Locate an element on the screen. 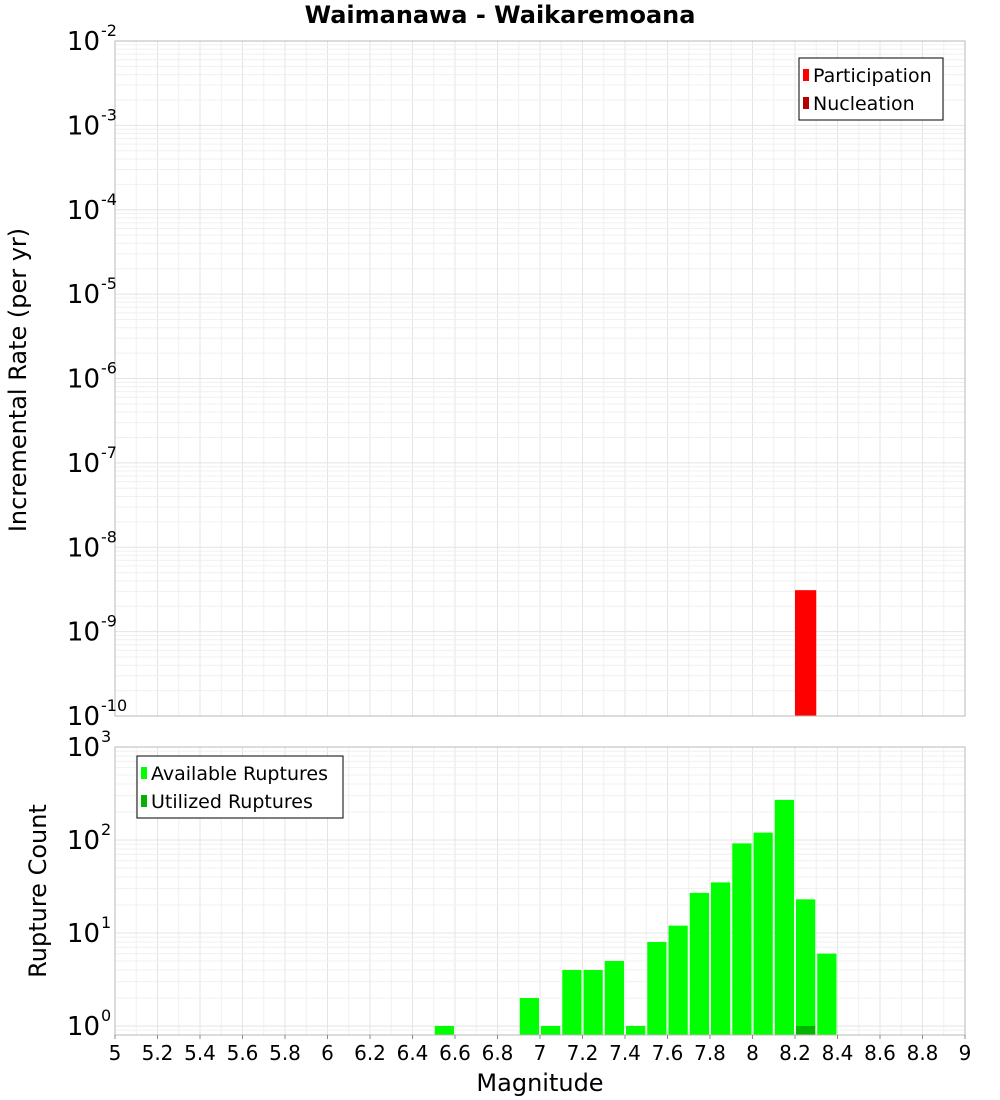 Image resolution: width=1000 pixels, height=1100 pixels. utilized-ruptures-bar is located at coordinates (806, 1030).